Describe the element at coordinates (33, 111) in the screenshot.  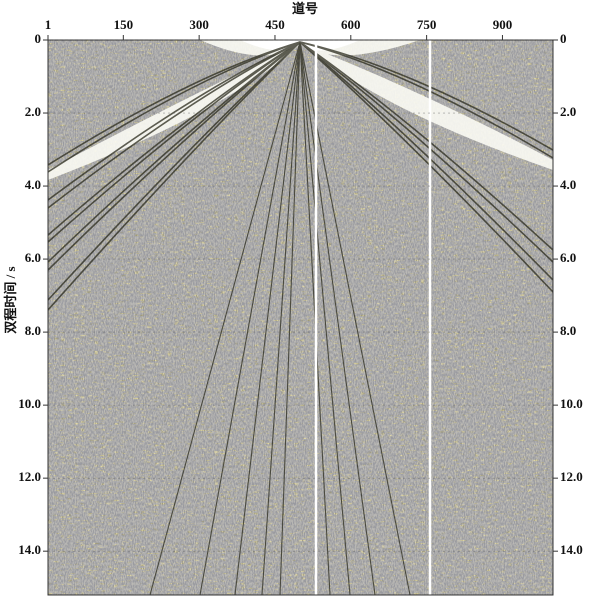
I see `y-tick-label: 2.0` at that location.